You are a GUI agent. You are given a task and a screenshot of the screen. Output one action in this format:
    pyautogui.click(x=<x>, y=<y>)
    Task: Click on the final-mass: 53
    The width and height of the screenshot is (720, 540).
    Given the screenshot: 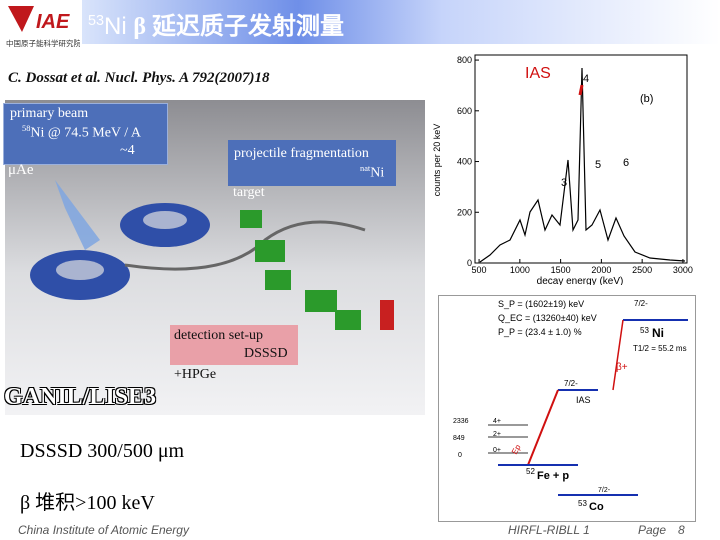 What is the action you would take?
    pyautogui.click(x=582, y=503)
    